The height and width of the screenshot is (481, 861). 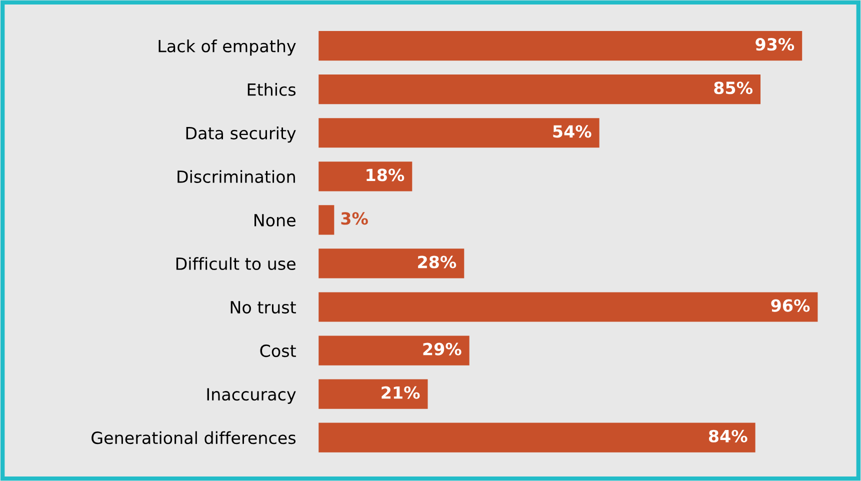 What do you see at coordinates (572, 131) in the screenshot?
I see `data-label: 54%` at bounding box center [572, 131].